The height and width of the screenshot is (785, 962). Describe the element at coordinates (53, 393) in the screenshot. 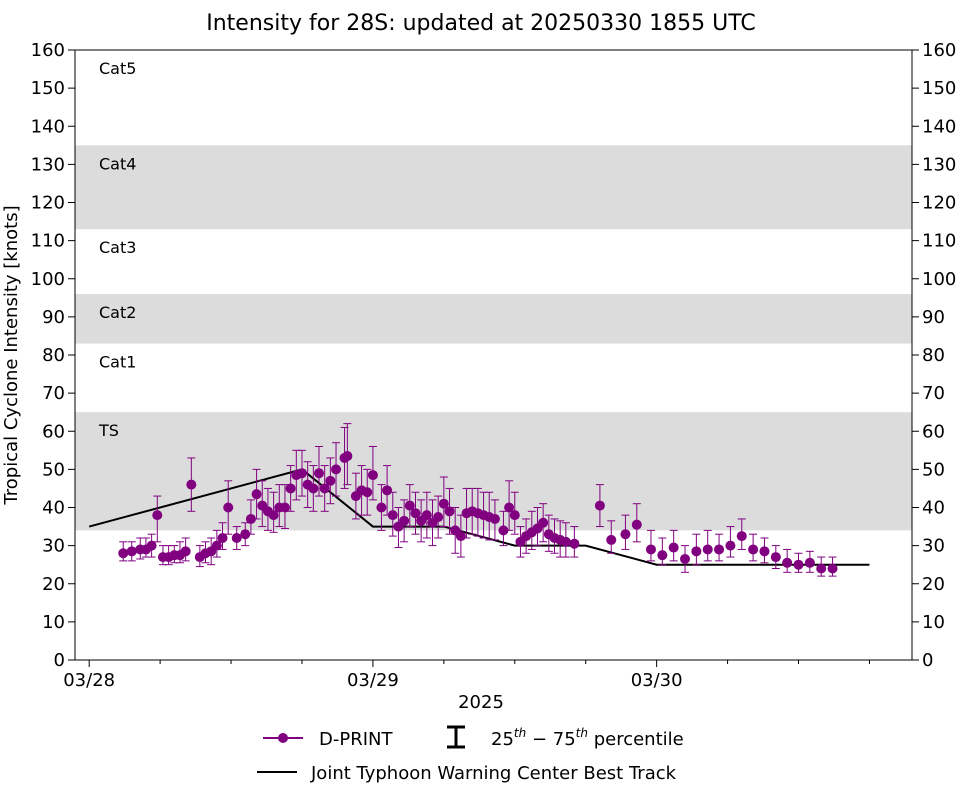

I see `y-tick-label: 70` at that location.